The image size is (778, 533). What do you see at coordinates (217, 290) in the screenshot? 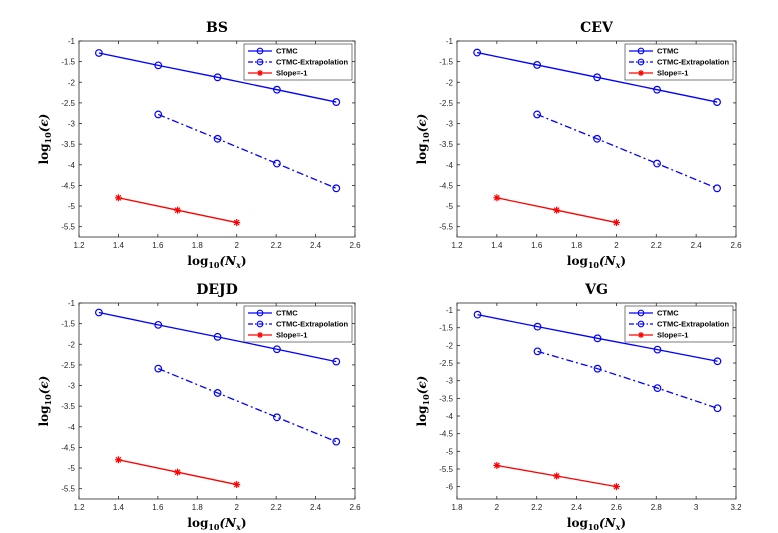
I see `chart-title: DEJD` at bounding box center [217, 290].